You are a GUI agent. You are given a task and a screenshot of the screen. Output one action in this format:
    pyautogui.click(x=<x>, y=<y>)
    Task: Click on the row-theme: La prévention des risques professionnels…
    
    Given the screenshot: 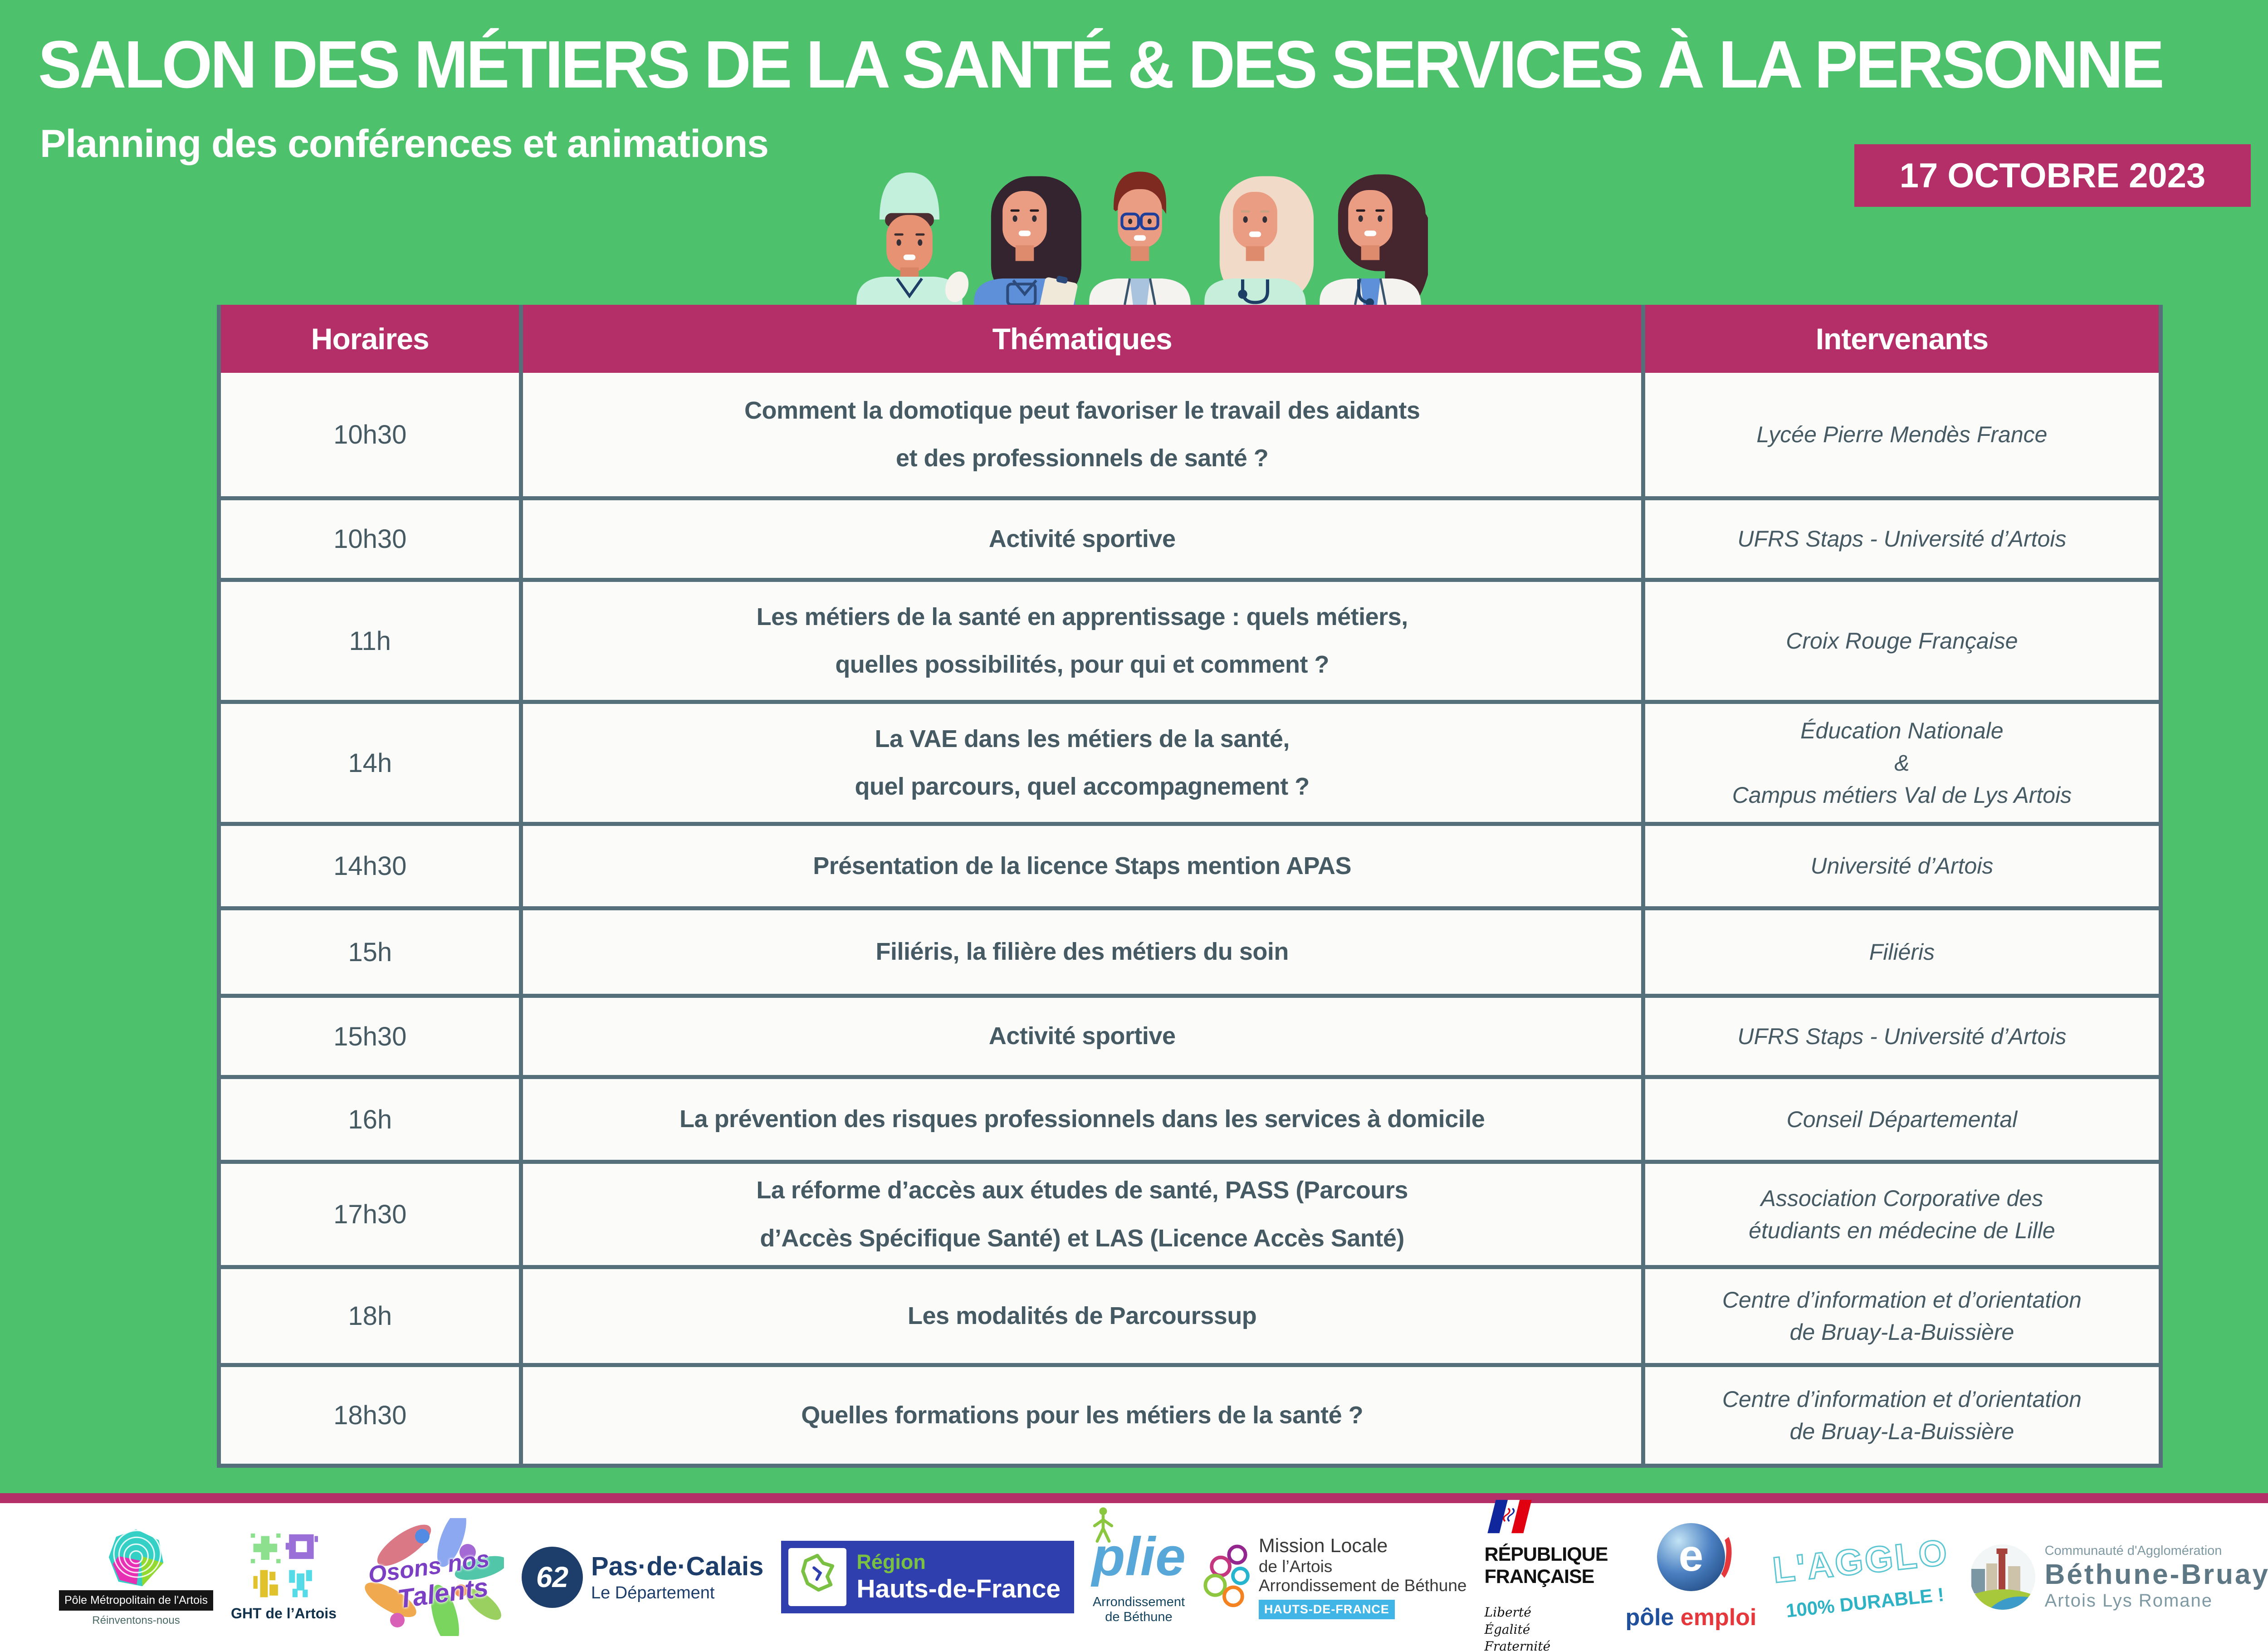 What is the action you would take?
    pyautogui.click(x=1084, y=1119)
    